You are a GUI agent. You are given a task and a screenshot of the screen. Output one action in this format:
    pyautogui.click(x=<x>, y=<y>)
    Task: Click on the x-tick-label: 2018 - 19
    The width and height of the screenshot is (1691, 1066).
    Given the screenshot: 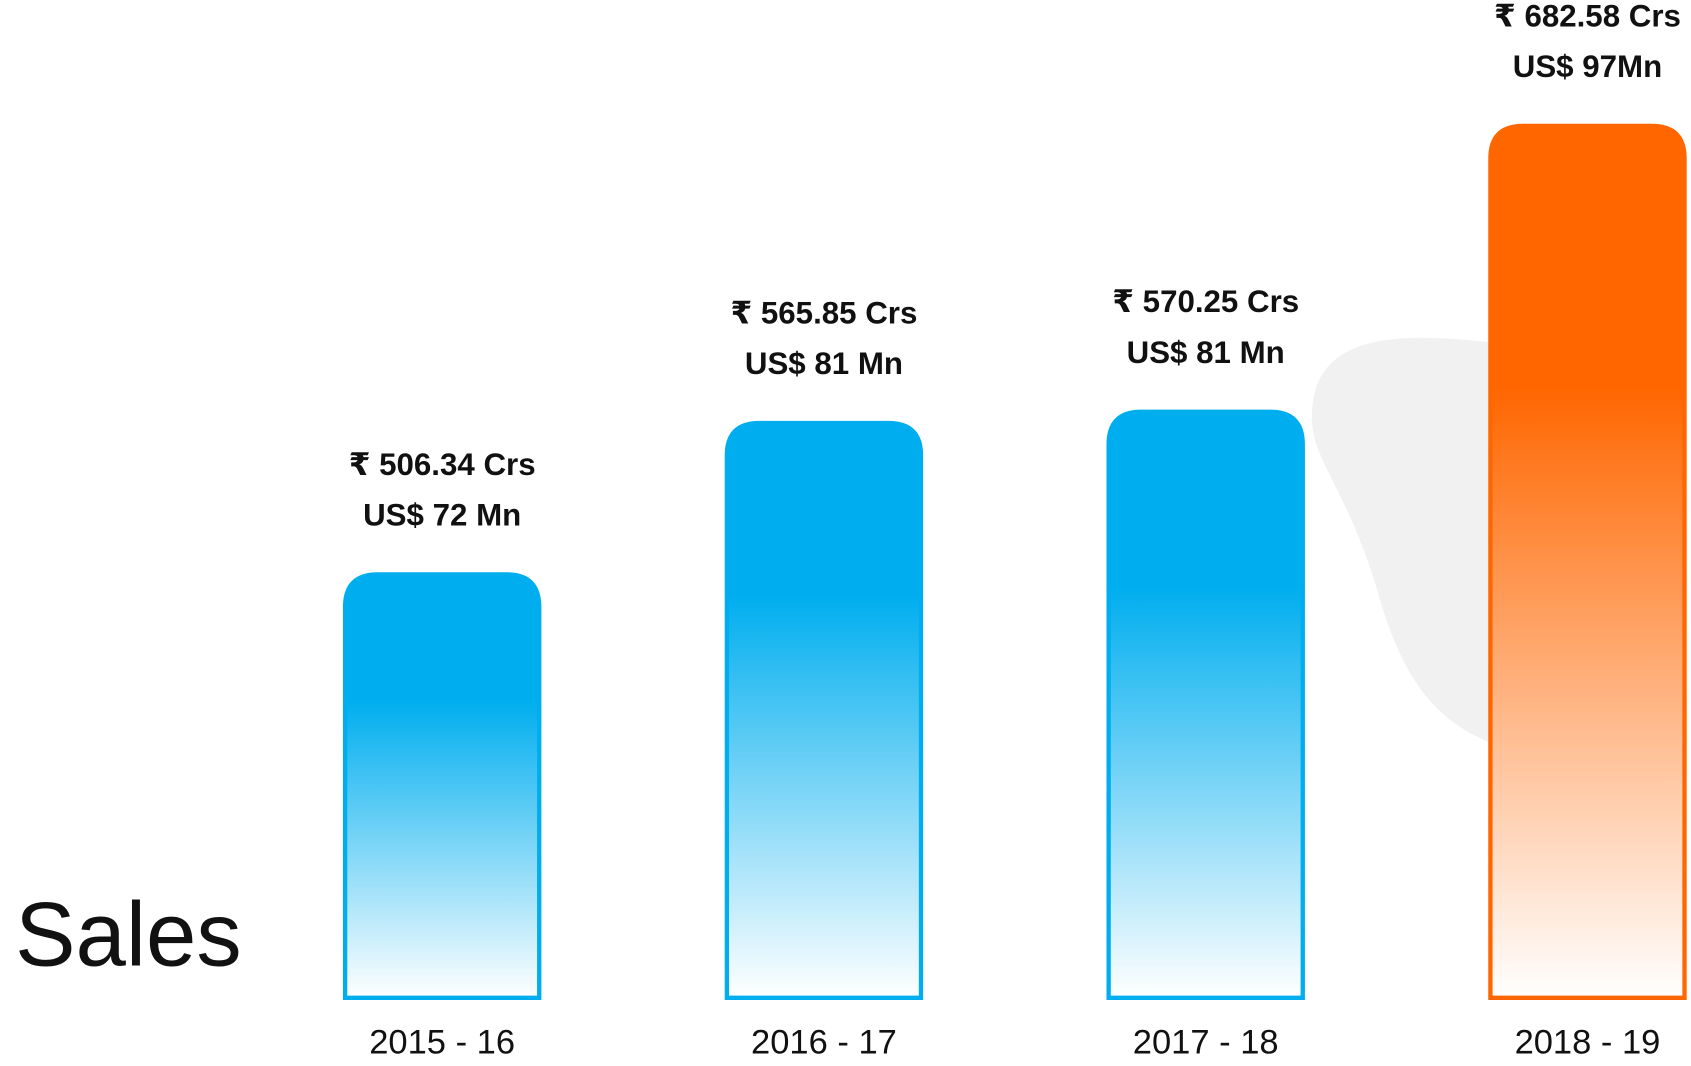 What is the action you would take?
    pyautogui.click(x=1588, y=1042)
    